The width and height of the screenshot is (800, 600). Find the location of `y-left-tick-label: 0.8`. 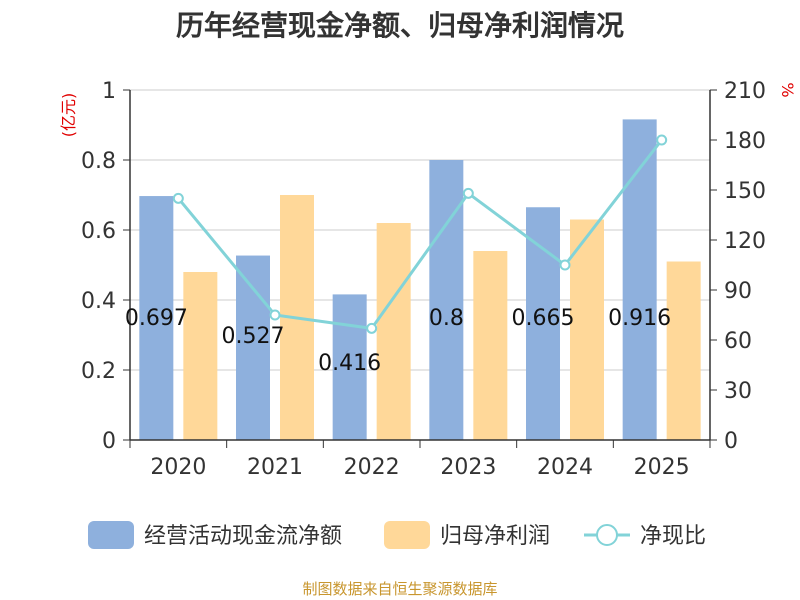

y-left-tick-label: 0.8 is located at coordinates (98, 161).